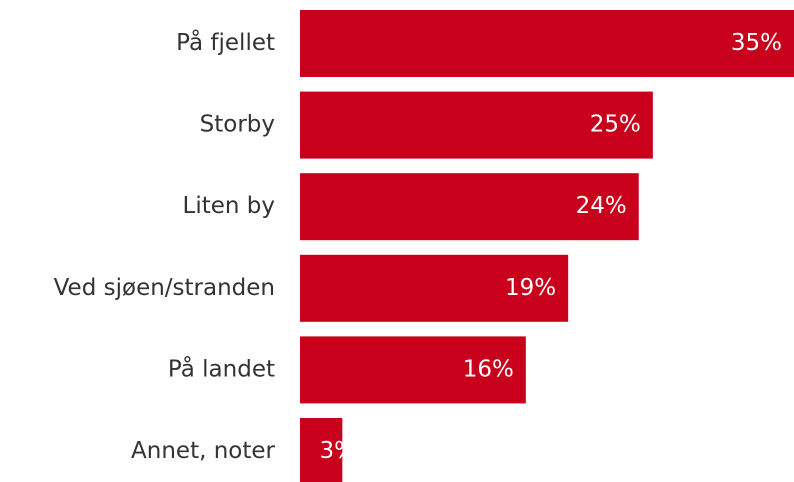 This screenshot has height=482, width=794. Describe the element at coordinates (601, 206) in the screenshot. I see `value-label: 24%` at that location.